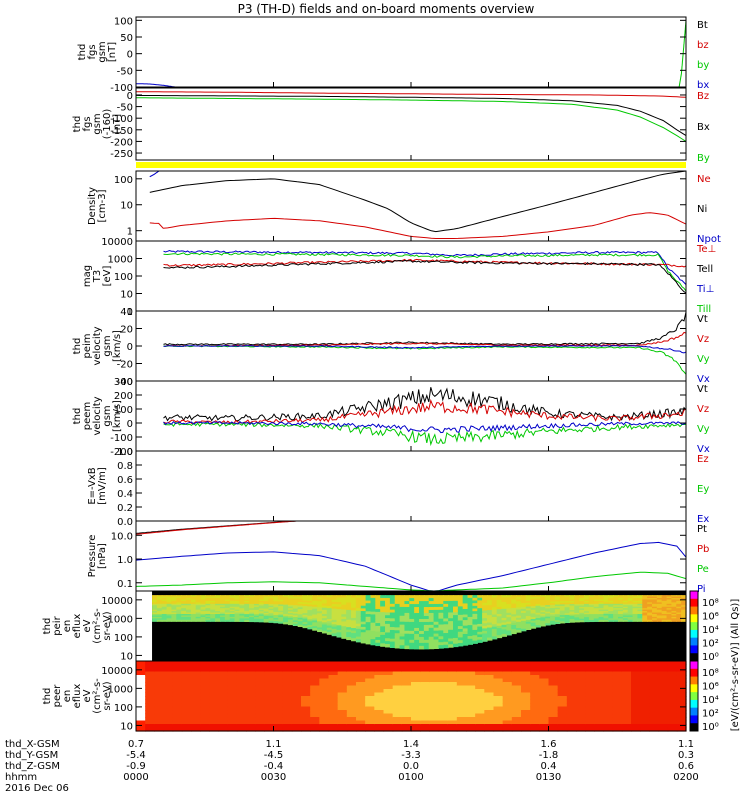 Image resolution: width=750 pixels, height=800 pixels. Describe the element at coordinates (126, 330) in the screenshot. I see `y-tick-label: 20` at that location.